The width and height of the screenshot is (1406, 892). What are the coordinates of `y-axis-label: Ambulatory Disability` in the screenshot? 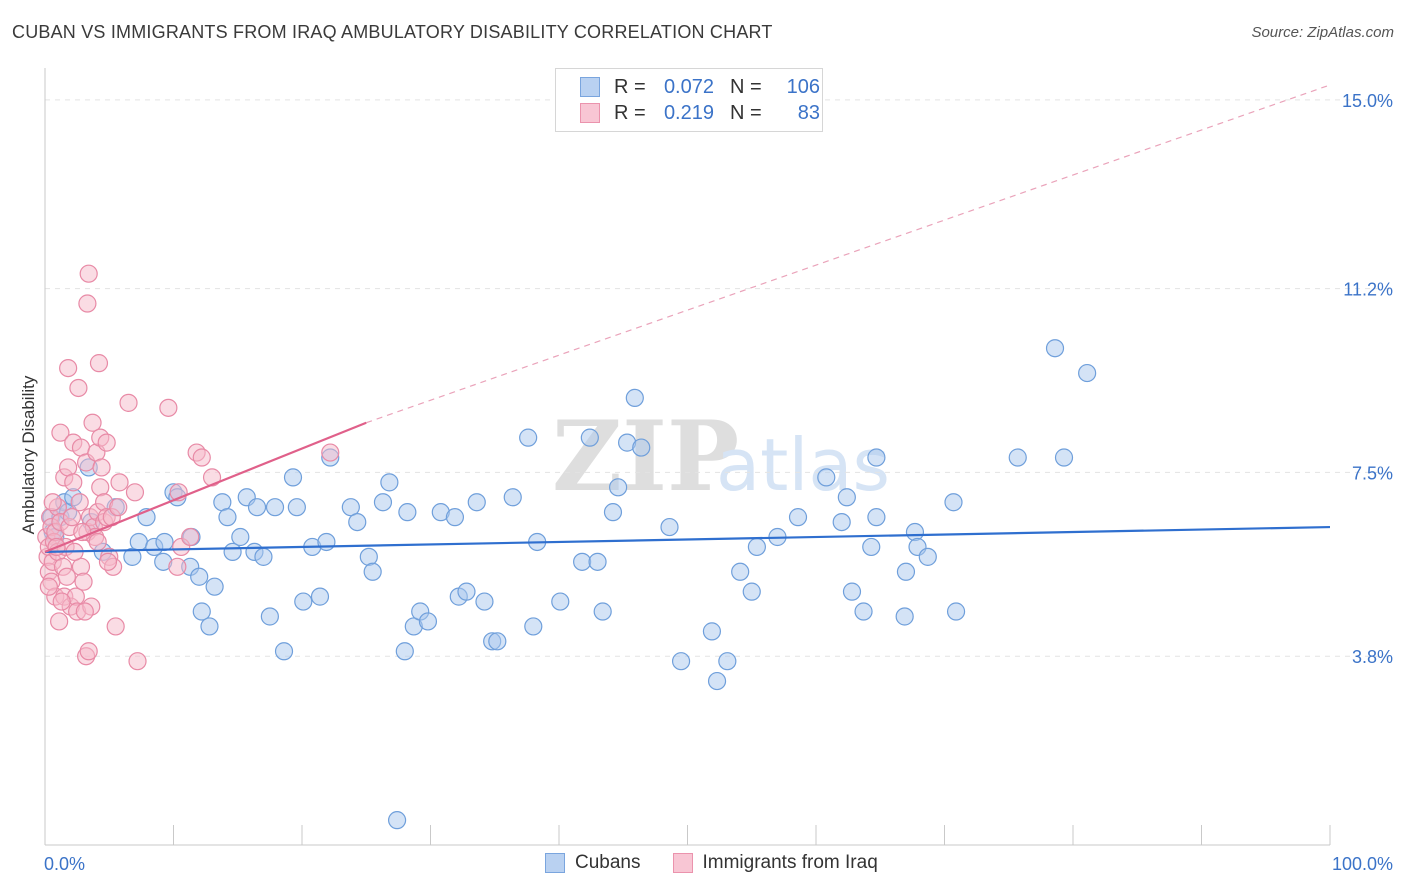 It's located at (28, 454).